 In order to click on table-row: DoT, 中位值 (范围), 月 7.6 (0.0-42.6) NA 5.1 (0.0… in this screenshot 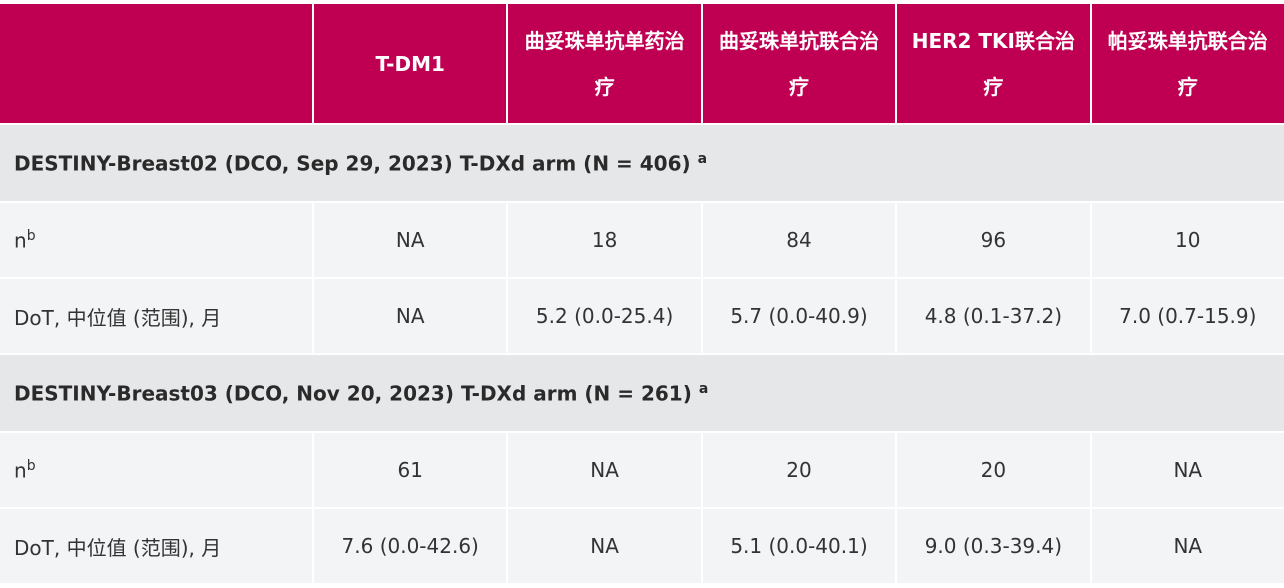, I will do `click(642, 546)`.